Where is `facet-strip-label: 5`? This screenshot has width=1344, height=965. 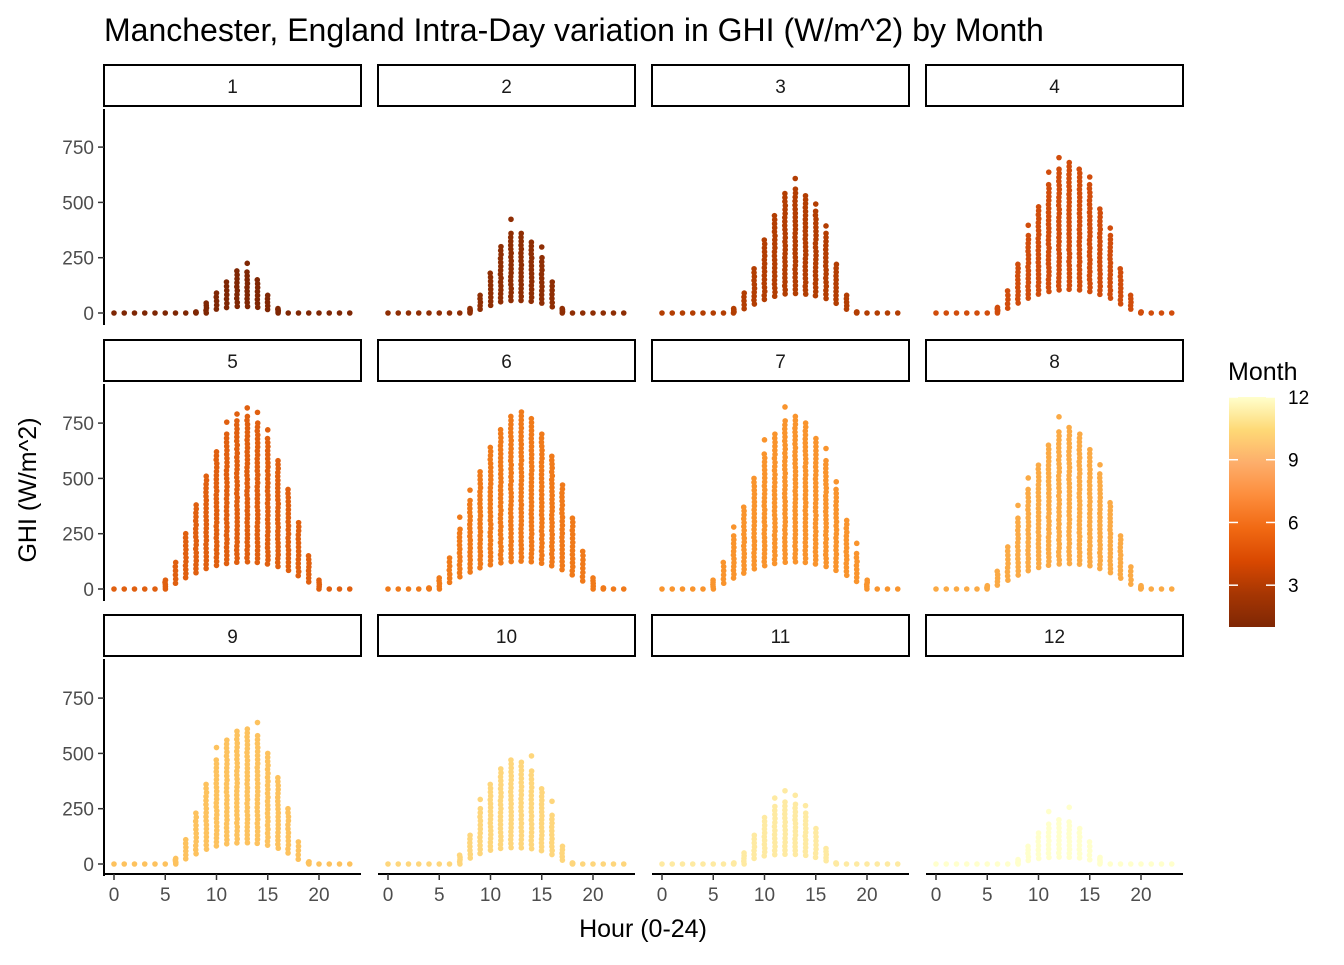
facet-strip-label: 5 is located at coordinates (232, 362).